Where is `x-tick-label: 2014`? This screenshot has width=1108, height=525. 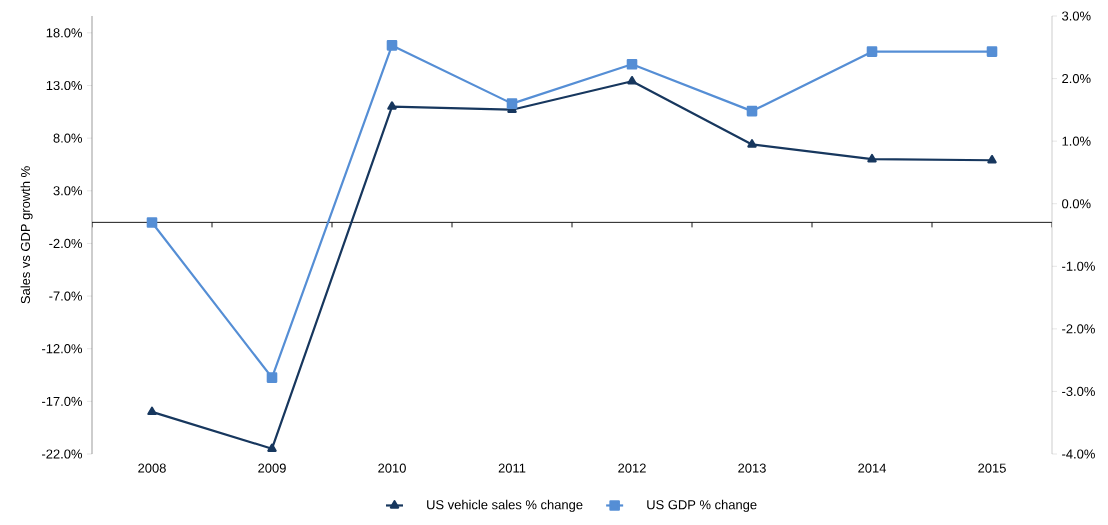 x-tick-label: 2014 is located at coordinates (872, 468).